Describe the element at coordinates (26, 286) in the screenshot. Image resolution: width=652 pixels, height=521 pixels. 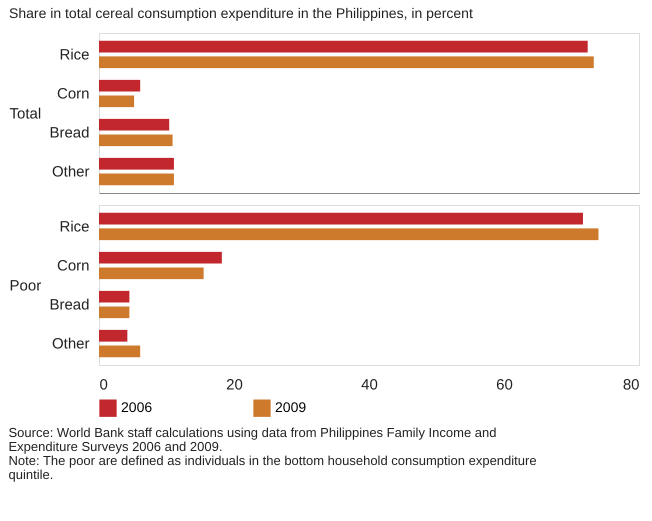
I see `y-axis-title: Poor` at that location.